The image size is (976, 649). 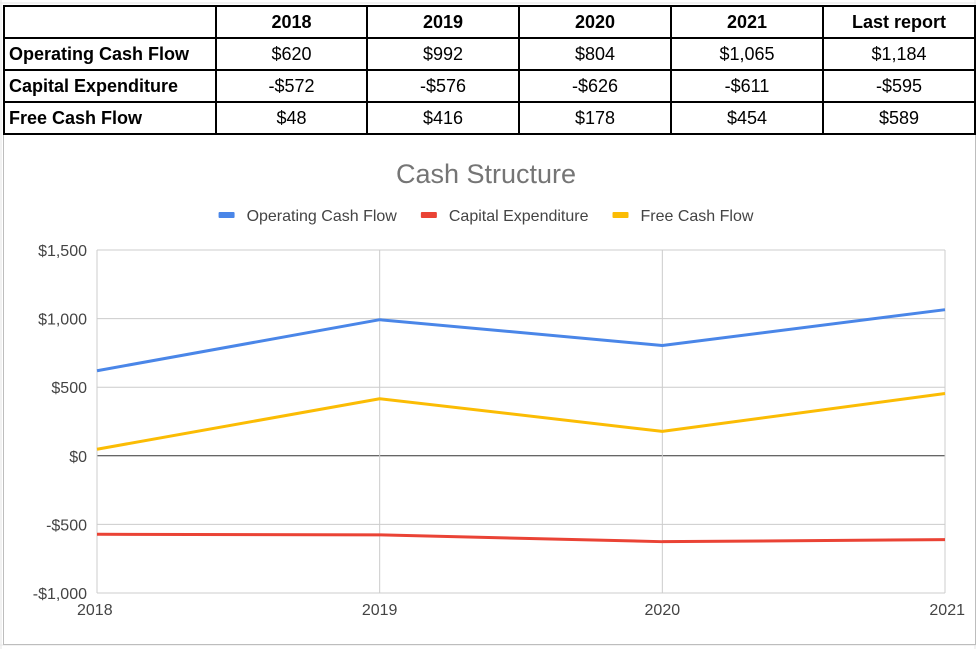 What do you see at coordinates (899, 118) in the screenshot?
I see `table-cell: $589` at bounding box center [899, 118].